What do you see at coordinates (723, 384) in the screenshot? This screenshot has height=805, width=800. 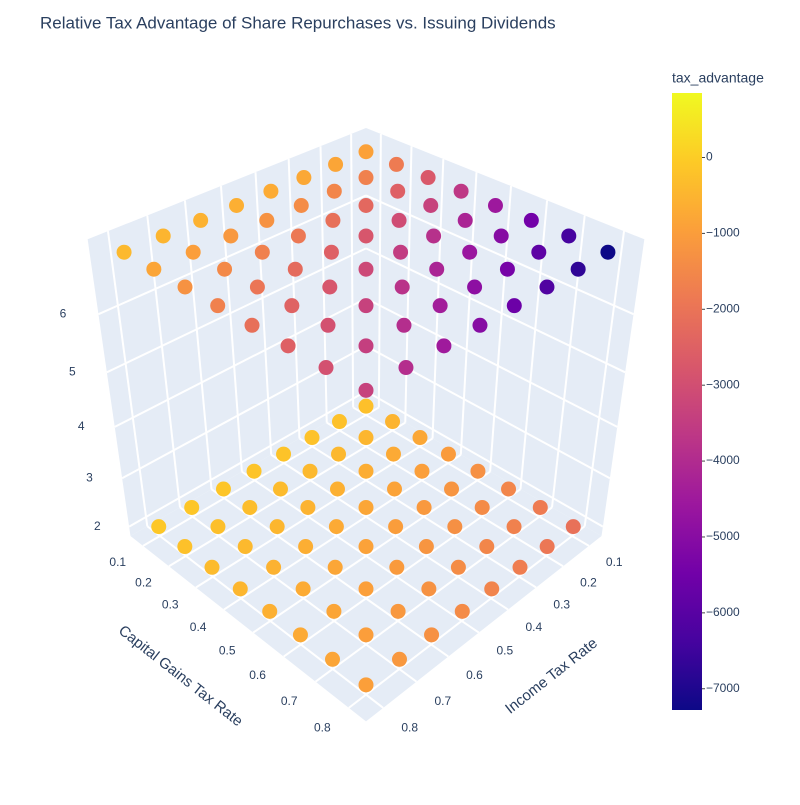 I see `colorbar-tick-label: −3000` at bounding box center [723, 384].